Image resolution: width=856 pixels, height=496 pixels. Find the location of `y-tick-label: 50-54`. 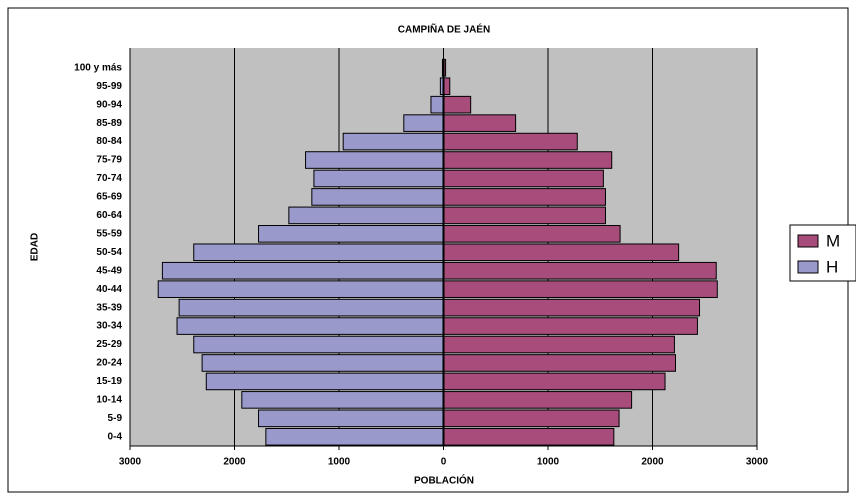

y-tick-label: 50-54 is located at coordinates (109, 252).